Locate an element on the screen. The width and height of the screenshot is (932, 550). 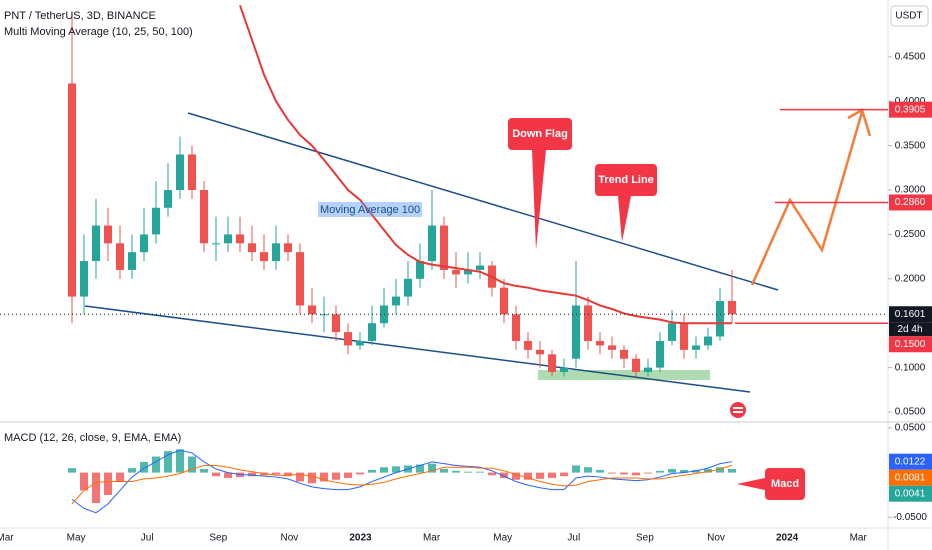
callout-down-flag: Down Flag is located at coordinates (540, 184).